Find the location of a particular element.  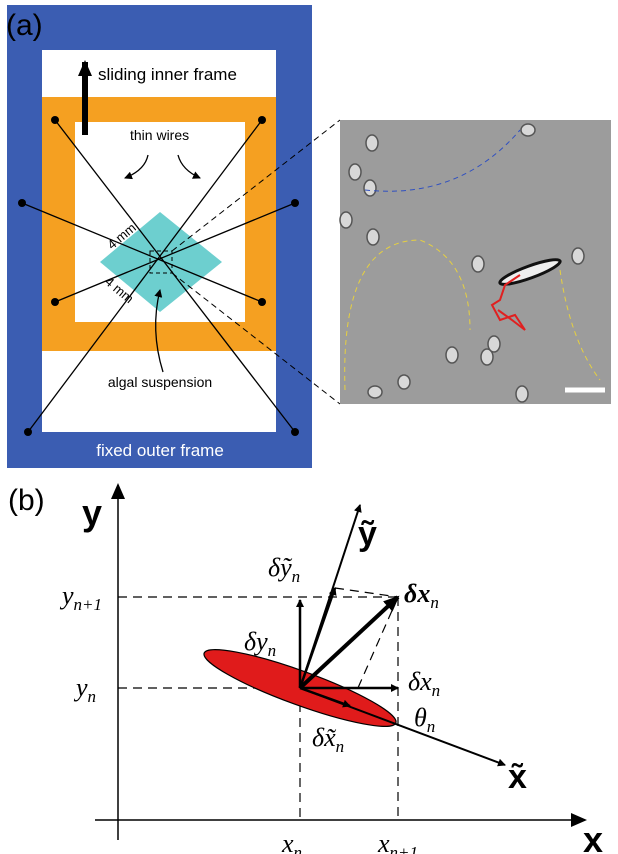

math-main: δỹ is located at coordinates (280, 567).